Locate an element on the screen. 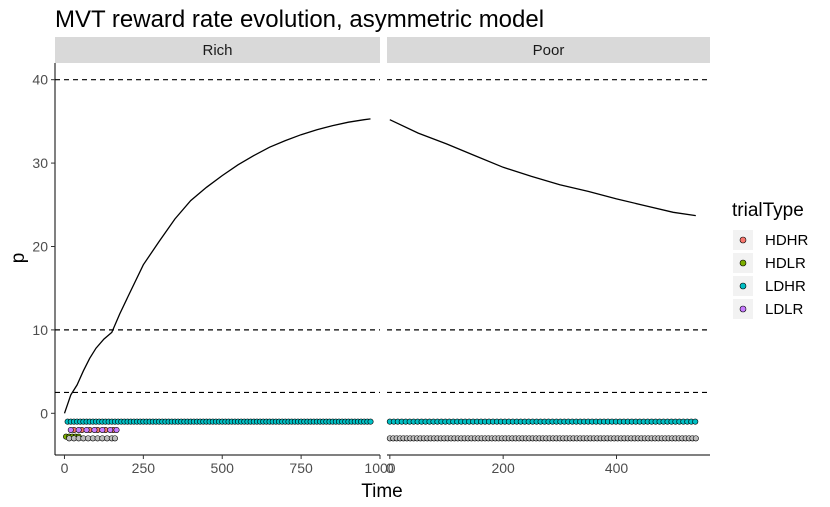 The height and width of the screenshot is (507, 830). strip-label-poor: Poor is located at coordinates (549, 50).